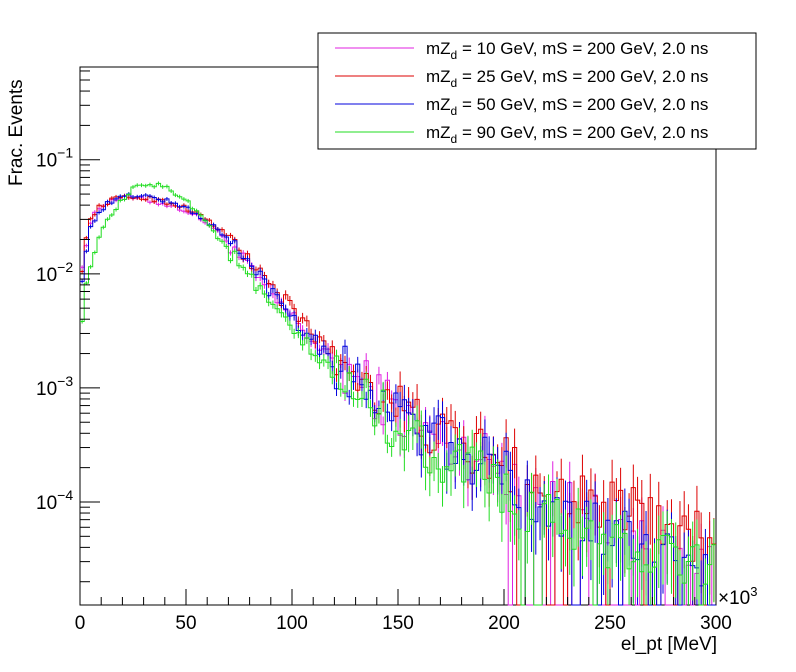 Image resolution: width=796 pixels, height=672 pixels. I want to click on legend-label-2: mZd = 50 GeV, mS = 200 GeV, 2.0 ns, so click(567, 106).